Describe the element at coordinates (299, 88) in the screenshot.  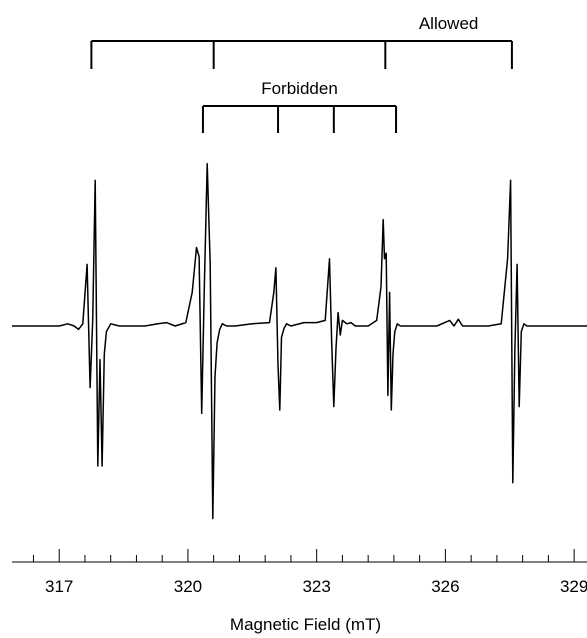
I see `annotation-label: Forbidden` at that location.